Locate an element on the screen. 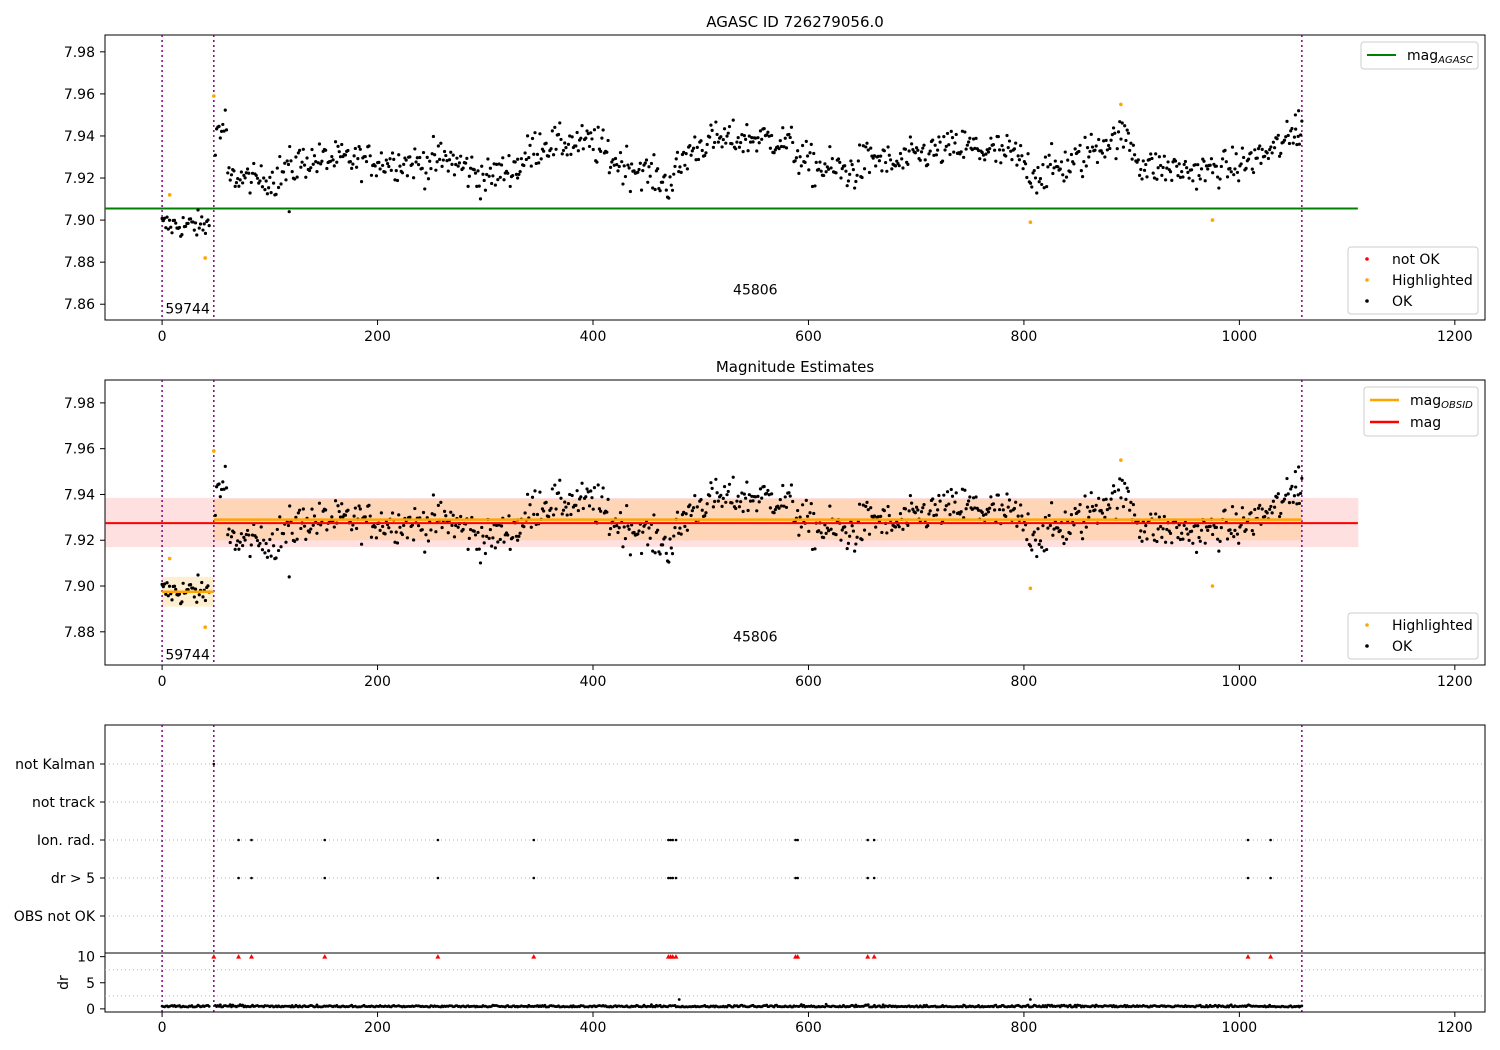 The width and height of the screenshot is (1500, 1050). x-tick-label-dr: 200 is located at coordinates (377, 1028).